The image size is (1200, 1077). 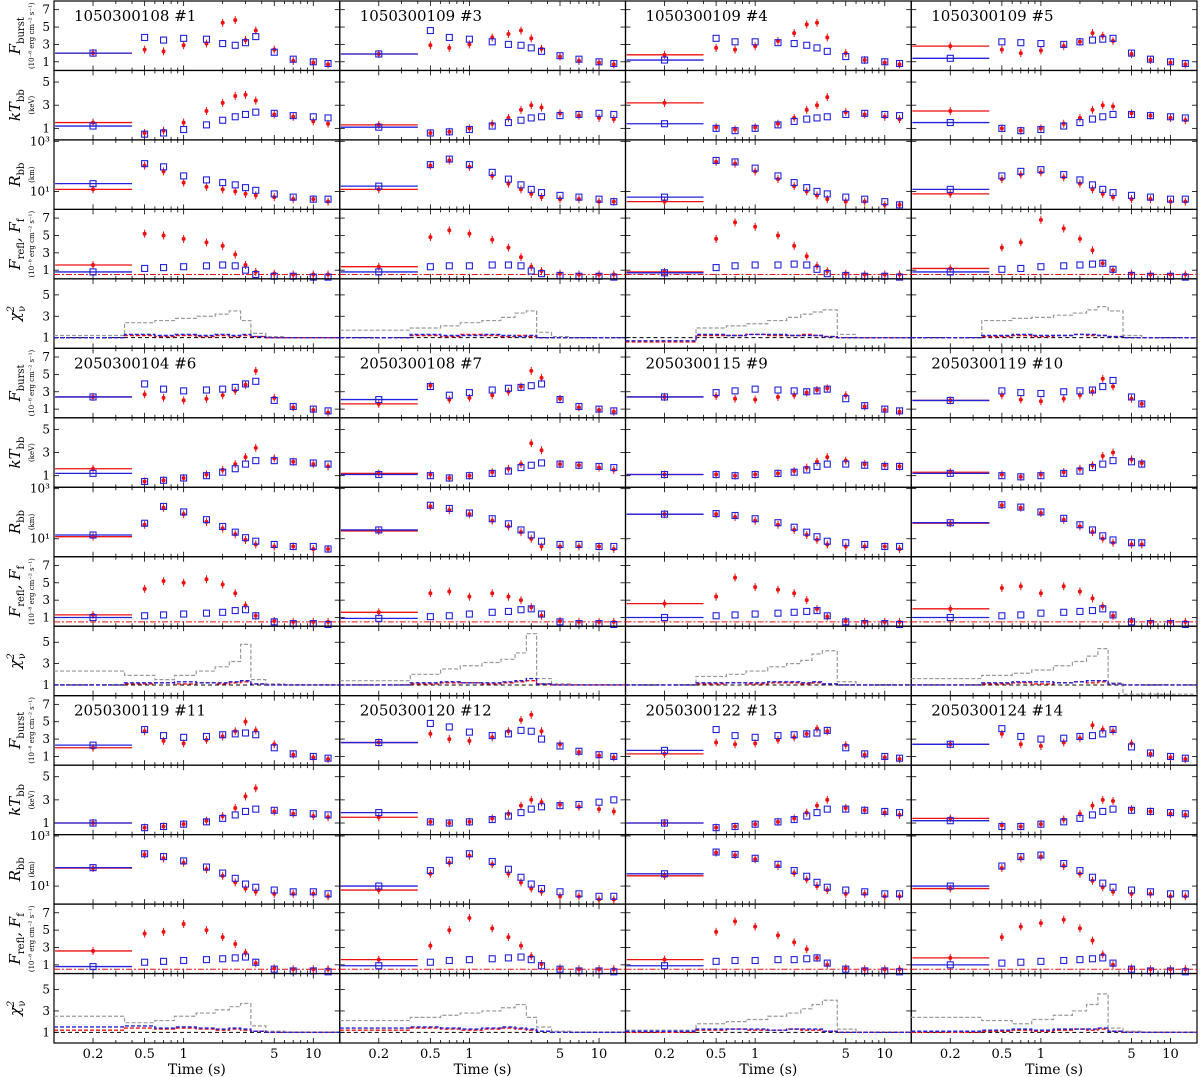 I want to click on chi2-step-gray, so click(x=197, y=1017).